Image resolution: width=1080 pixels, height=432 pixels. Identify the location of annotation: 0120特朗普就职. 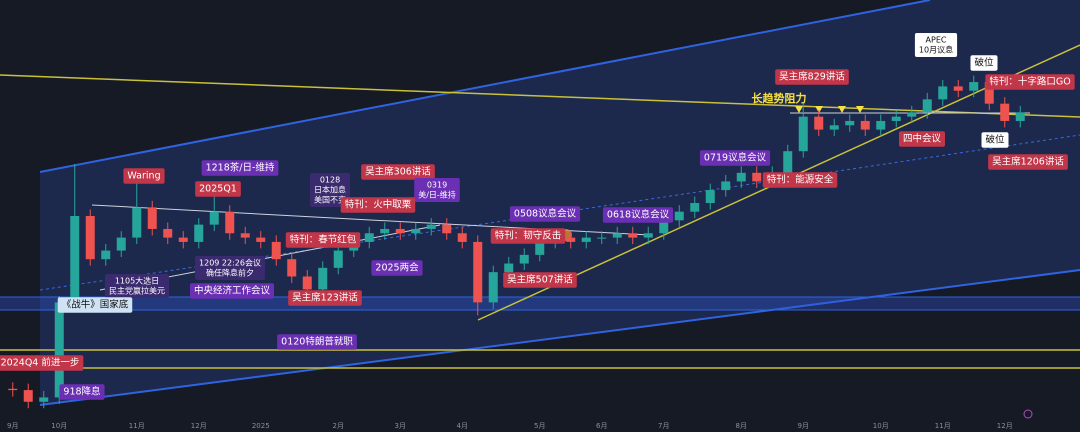
(317, 342).